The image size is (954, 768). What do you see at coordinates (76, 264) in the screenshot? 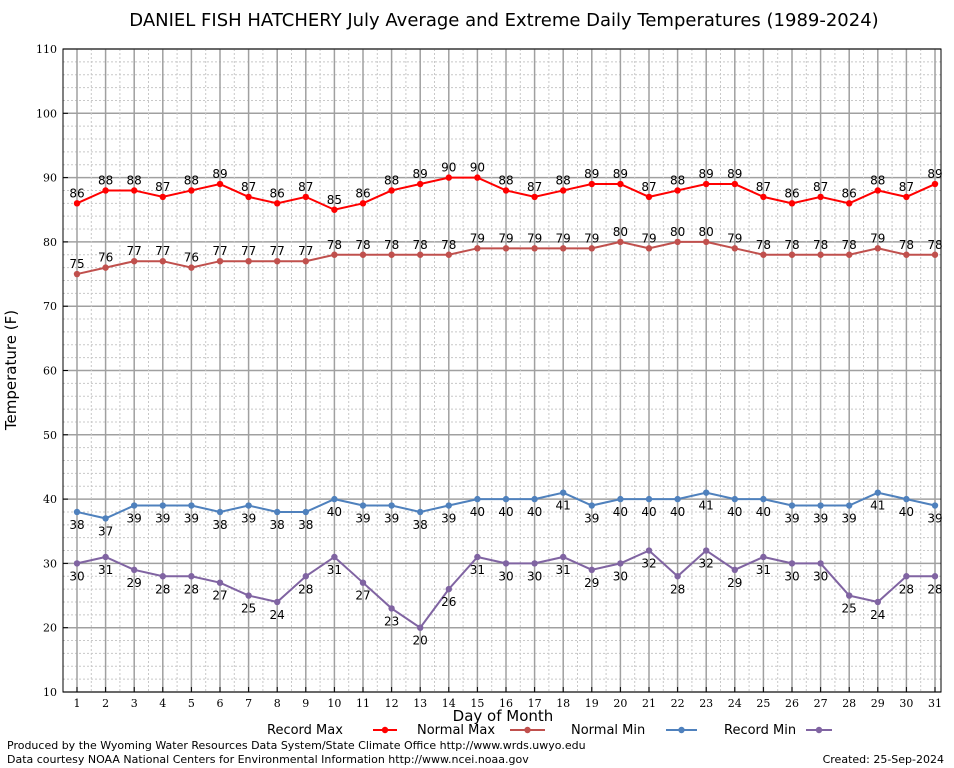
I see `data-label: 75` at bounding box center [76, 264].